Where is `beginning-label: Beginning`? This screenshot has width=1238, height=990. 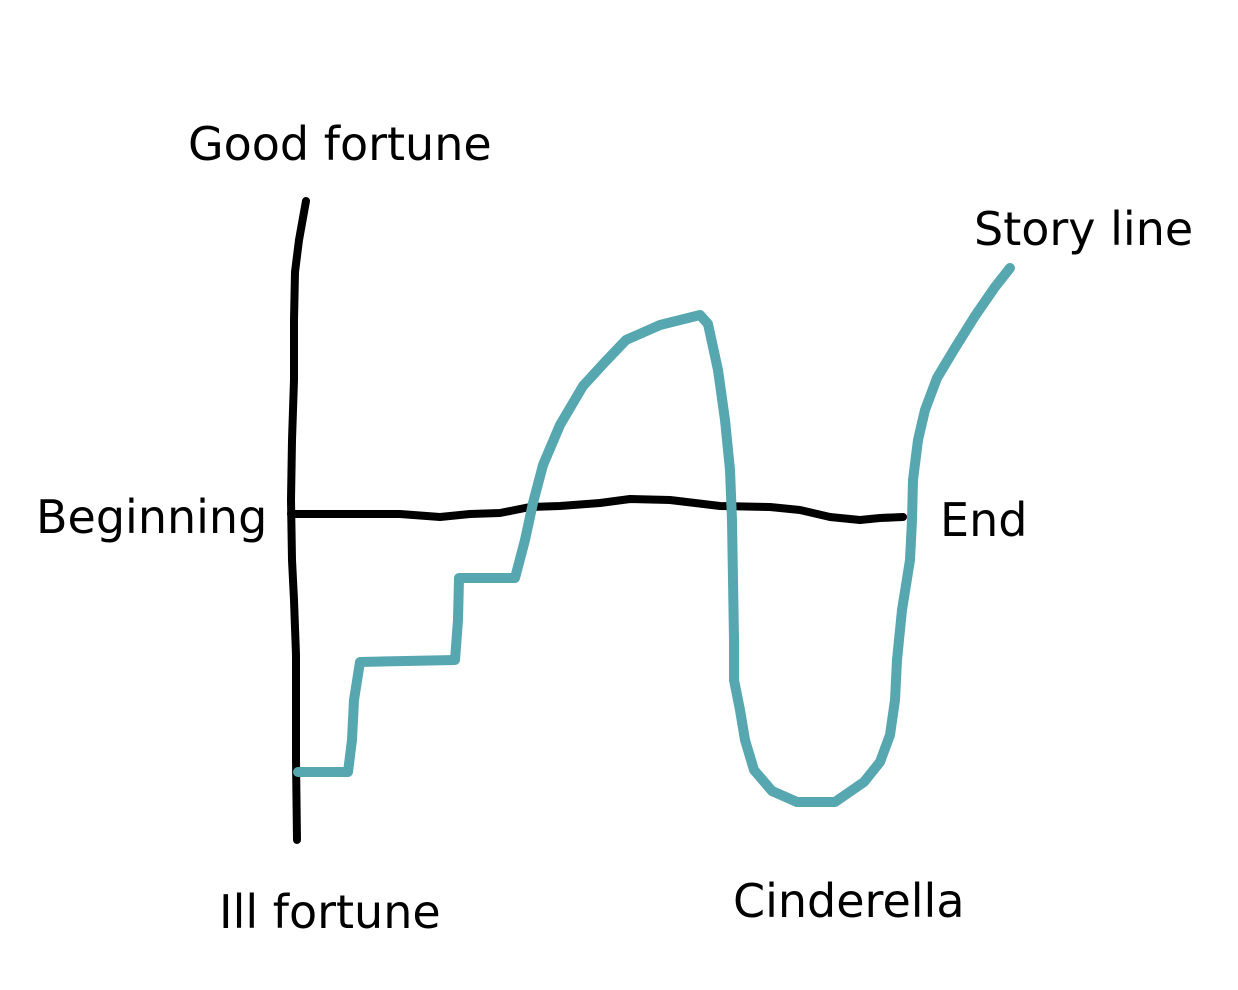
beginning-label: Beginning is located at coordinates (152, 517).